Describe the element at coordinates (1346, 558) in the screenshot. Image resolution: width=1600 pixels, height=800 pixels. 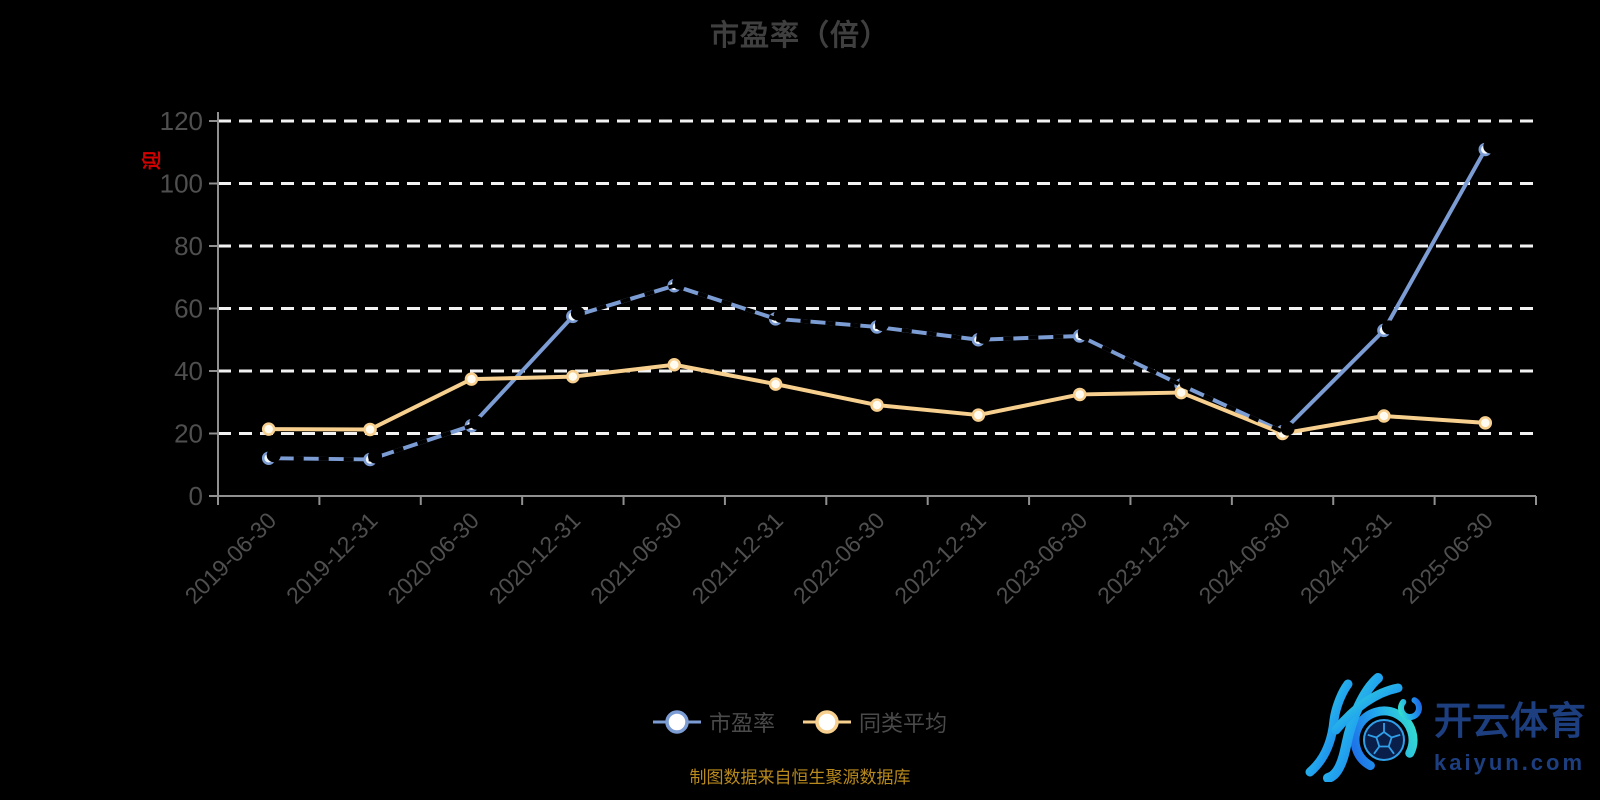
I see `x-axis-label: 2024-12-31` at that location.